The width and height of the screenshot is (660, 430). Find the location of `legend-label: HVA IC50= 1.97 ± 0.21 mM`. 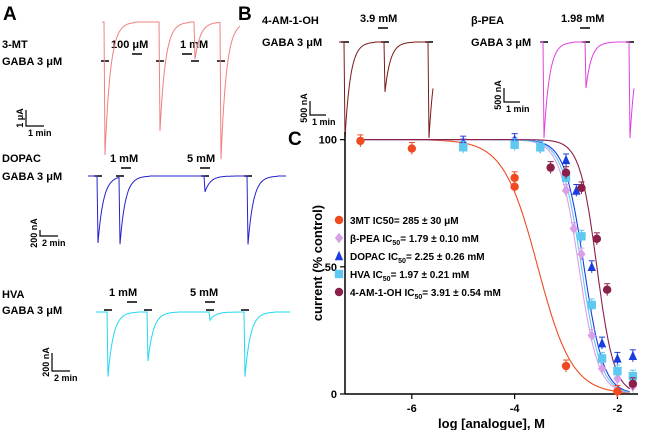

legend-label: HVA IC50= 1.97 ± 0.21 mM is located at coordinates (409, 276).